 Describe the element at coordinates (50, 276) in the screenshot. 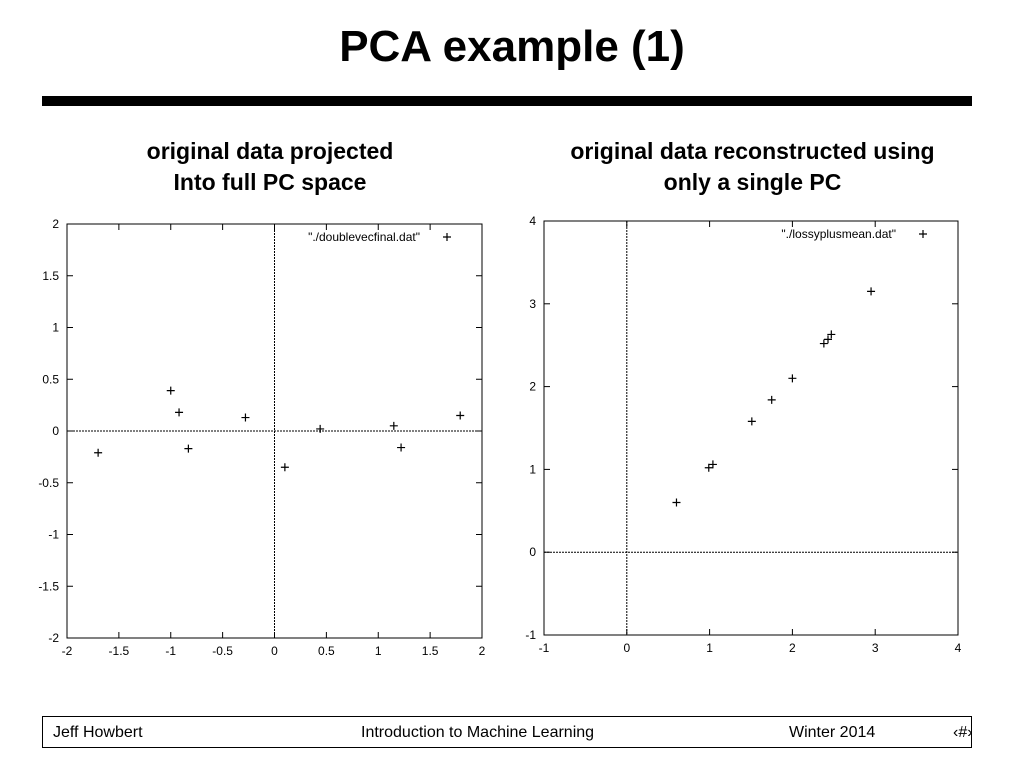

I see `y-tick-label: 1.5` at that location.